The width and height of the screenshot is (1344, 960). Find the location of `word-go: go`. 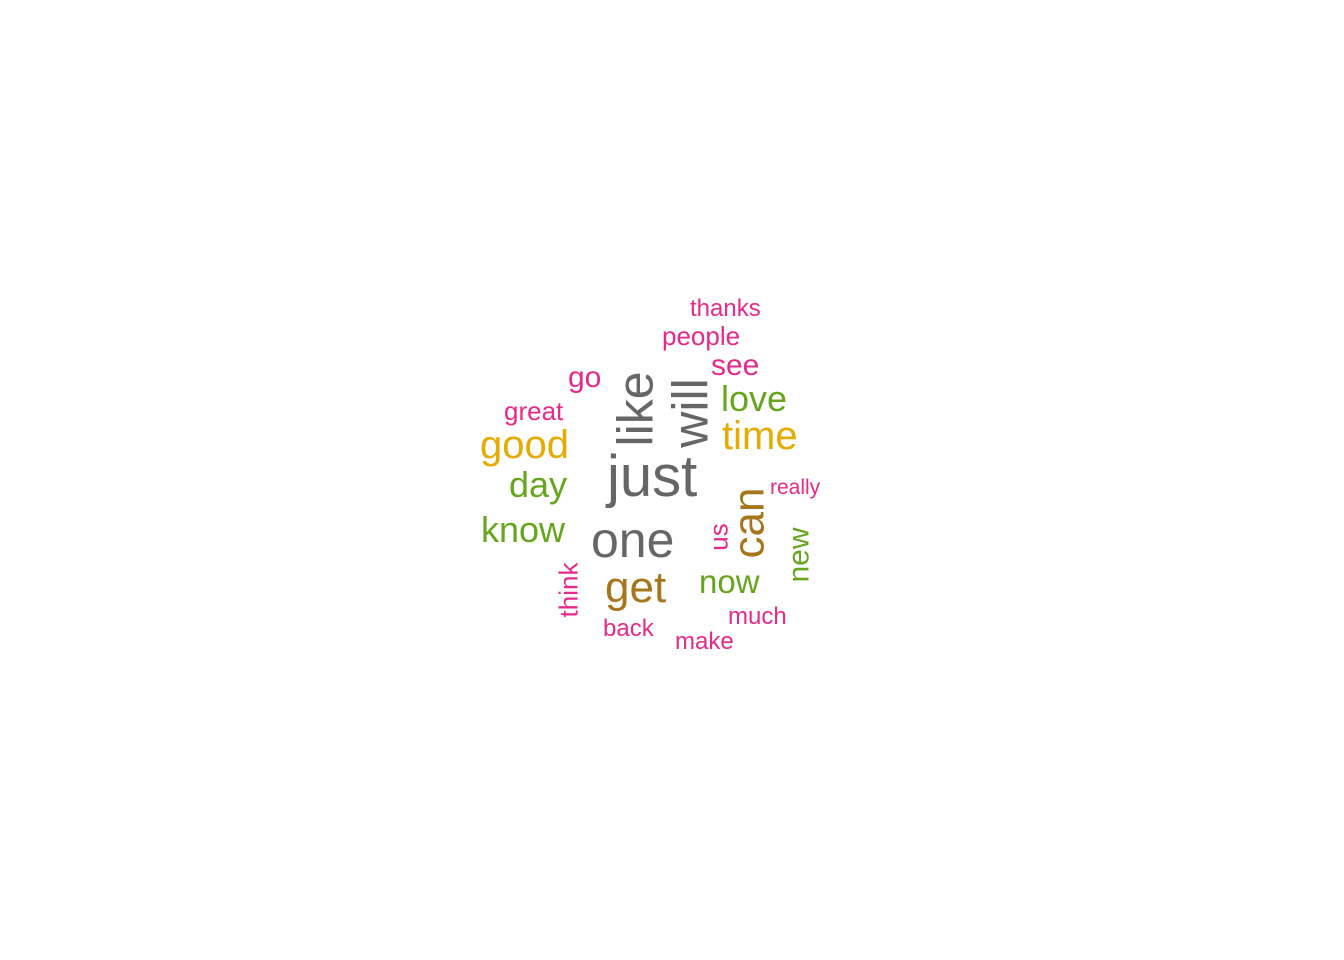

word-go: go is located at coordinates (585, 377).